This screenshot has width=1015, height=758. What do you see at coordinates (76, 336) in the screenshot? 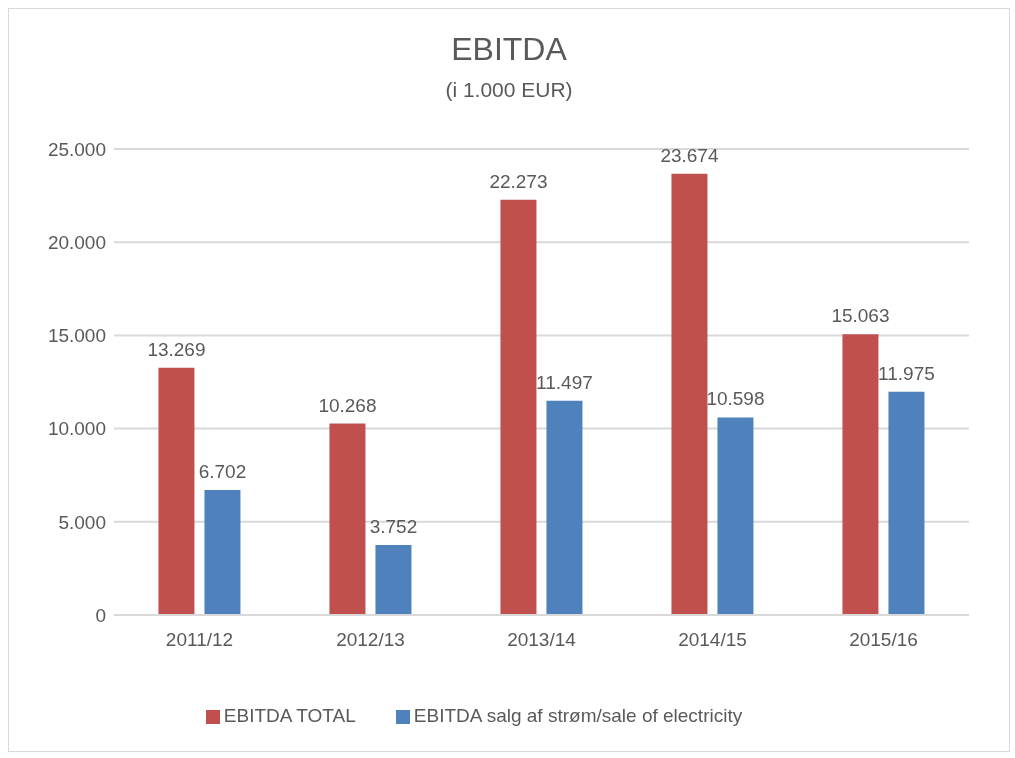
I see `y-tick-label: 15.000` at bounding box center [76, 336].